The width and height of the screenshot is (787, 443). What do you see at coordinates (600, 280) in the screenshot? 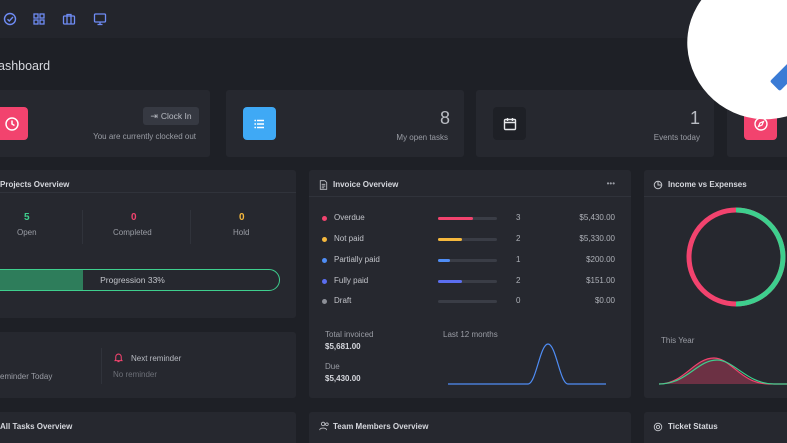
I see `invoice-status-amount: $151.00` at bounding box center [600, 280].